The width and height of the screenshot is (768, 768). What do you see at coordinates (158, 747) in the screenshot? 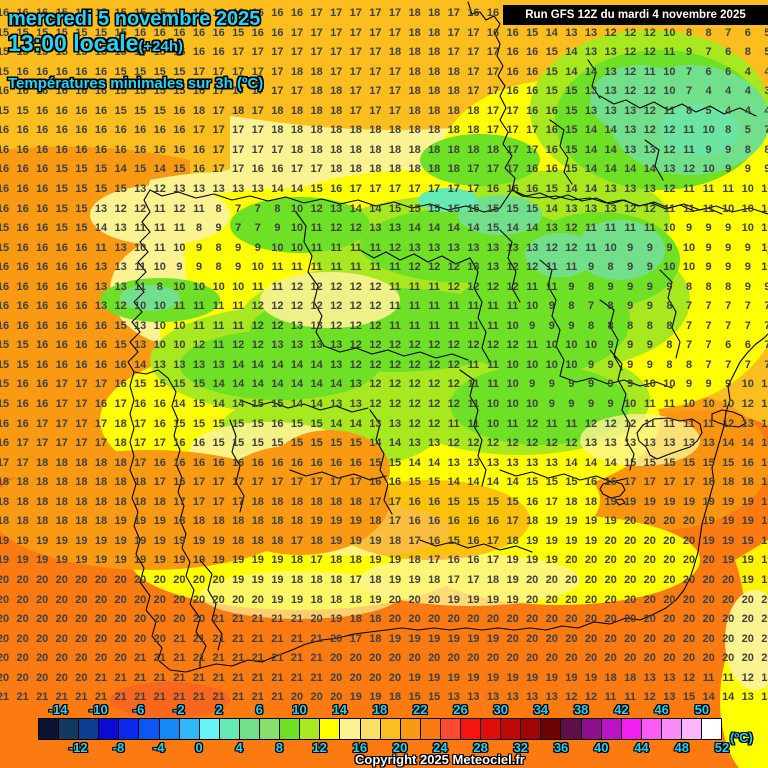
I see `color-scale-tick-bottom: -4` at bounding box center [158, 747].